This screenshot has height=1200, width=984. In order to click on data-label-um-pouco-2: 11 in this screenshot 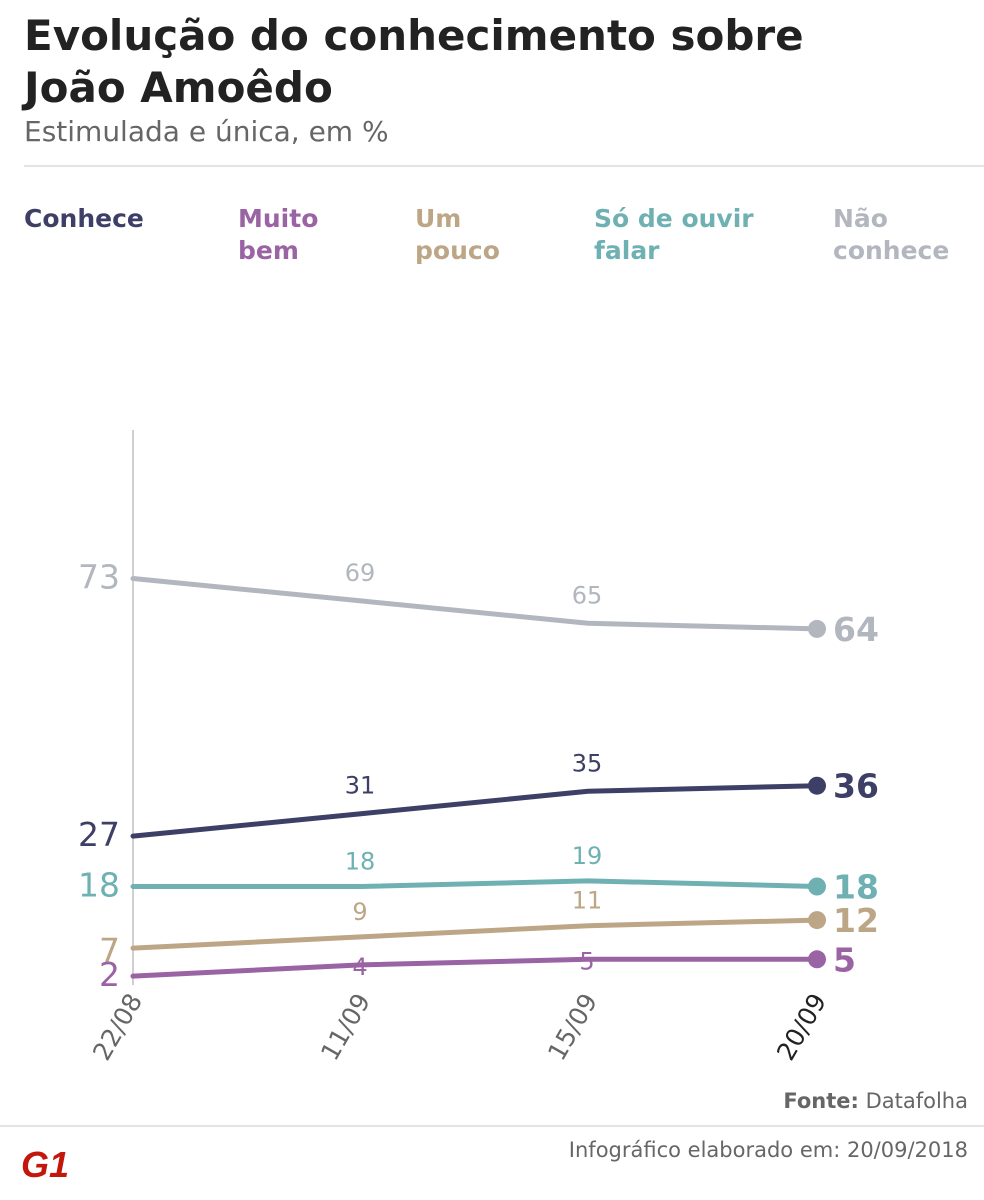, I will do `click(587, 901)`.